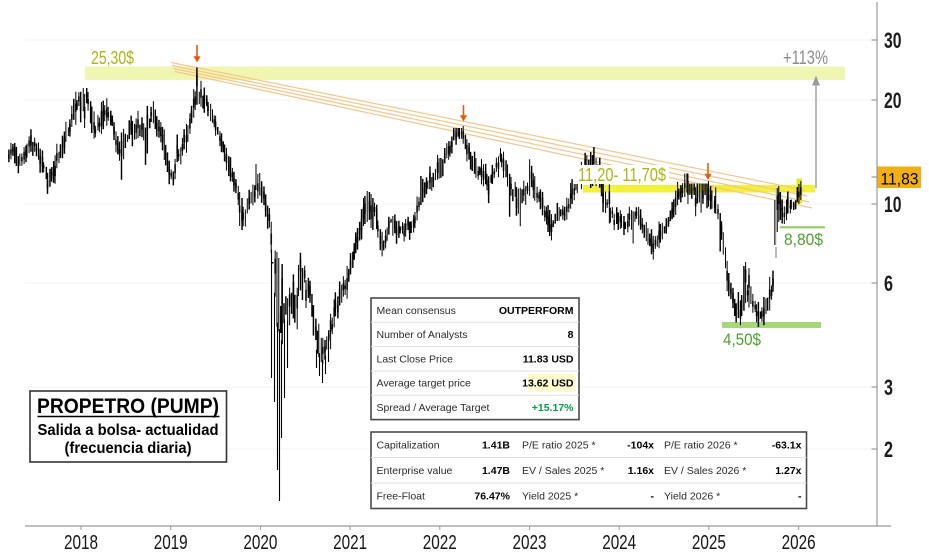  Describe the element at coordinates (709, 543) in the screenshot. I see `svg-text: 2025` at that location.